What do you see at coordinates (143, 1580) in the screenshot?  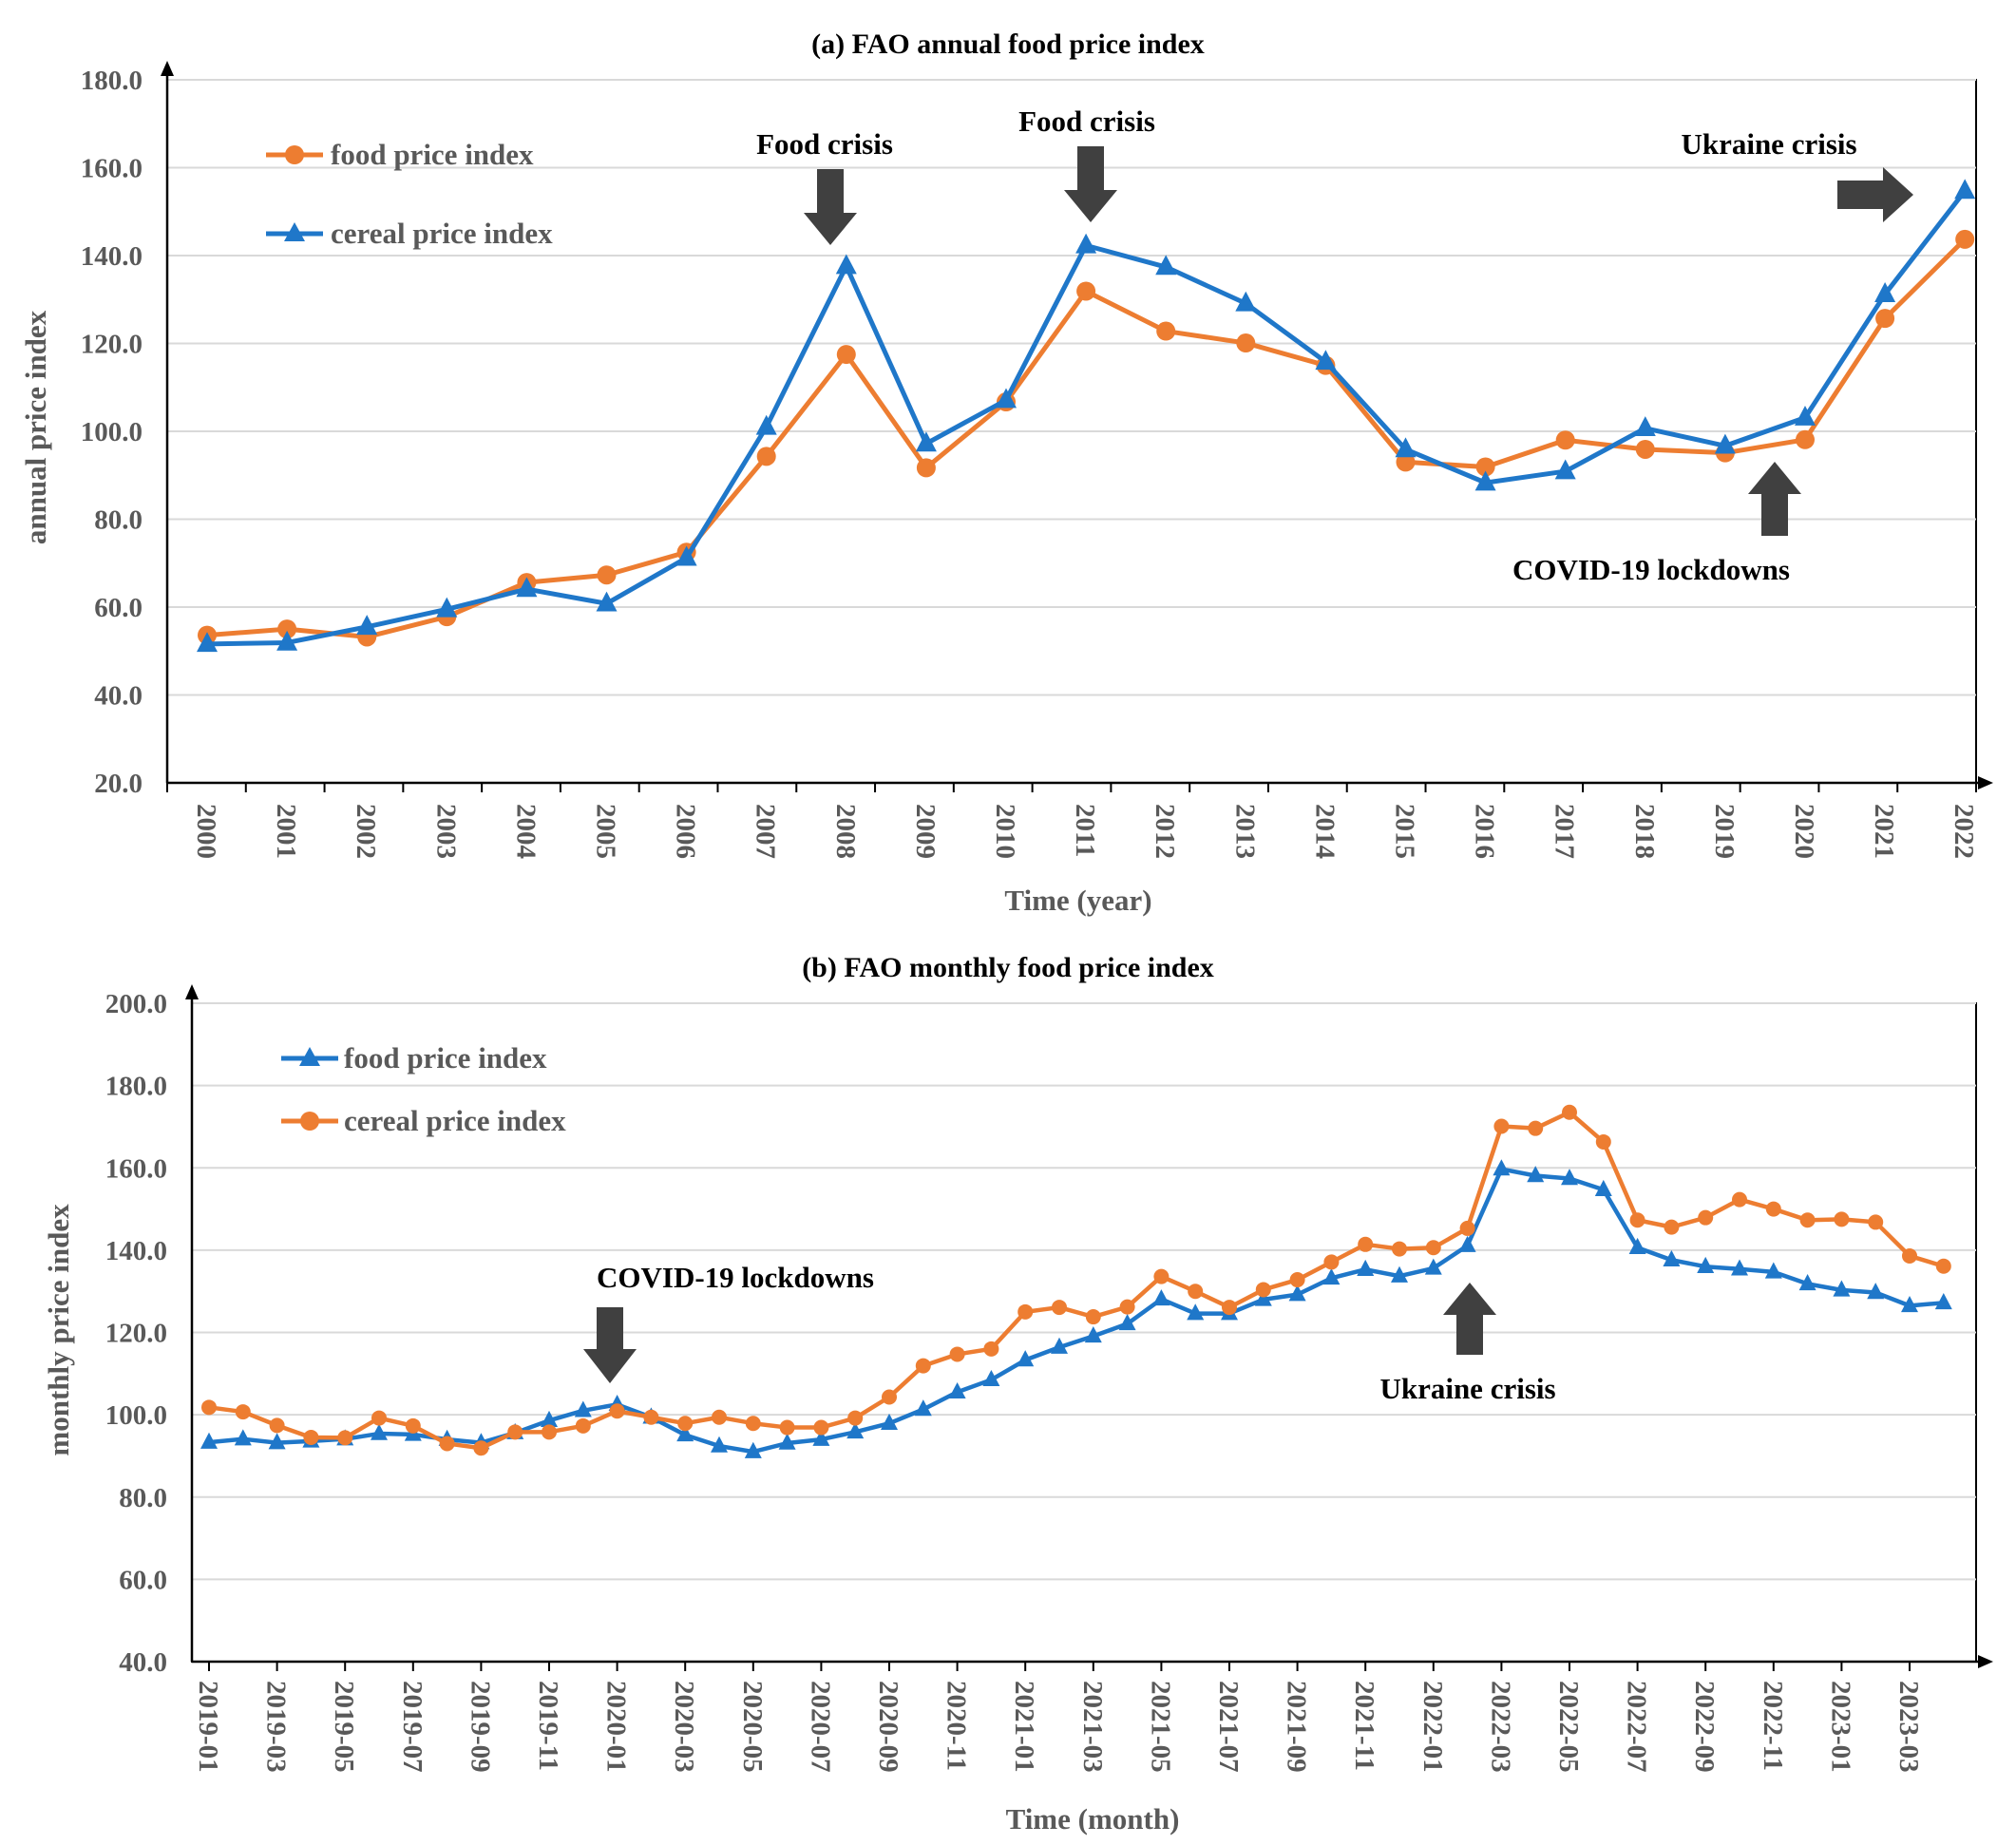 I see `b-y-tick-label: 60.0` at bounding box center [143, 1580].